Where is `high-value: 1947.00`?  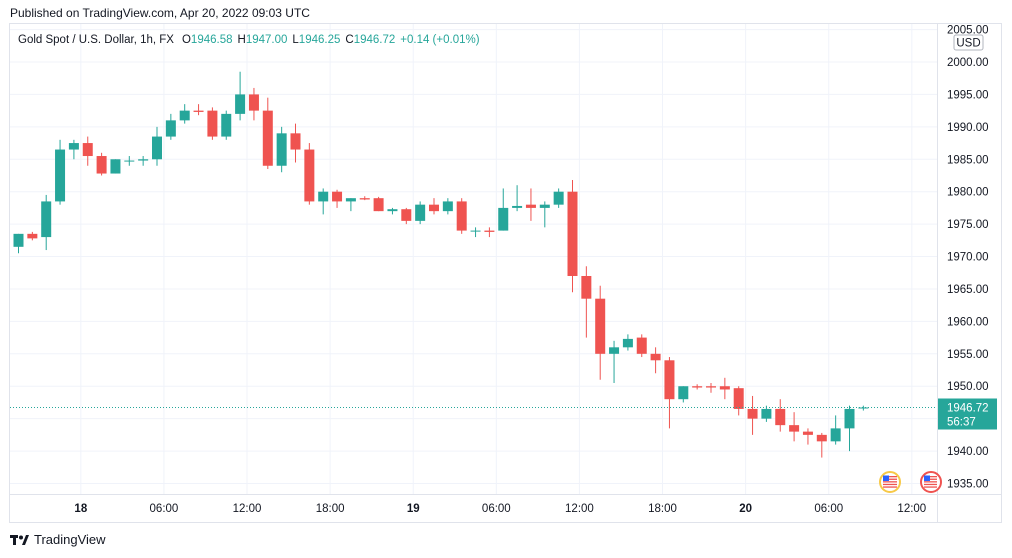 high-value: 1947.00 is located at coordinates (266, 40).